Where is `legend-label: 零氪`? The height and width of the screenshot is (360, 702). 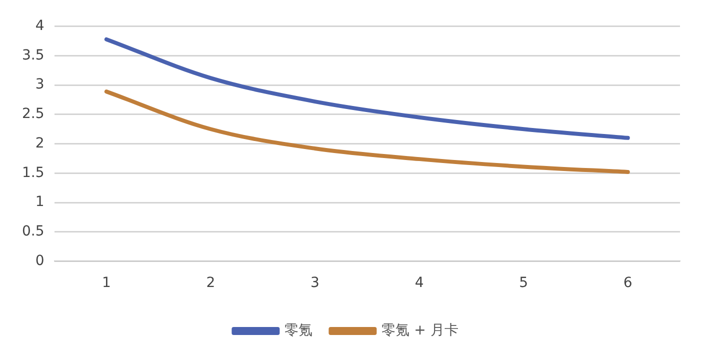
legend-label: 零氪 is located at coordinates (298, 330).